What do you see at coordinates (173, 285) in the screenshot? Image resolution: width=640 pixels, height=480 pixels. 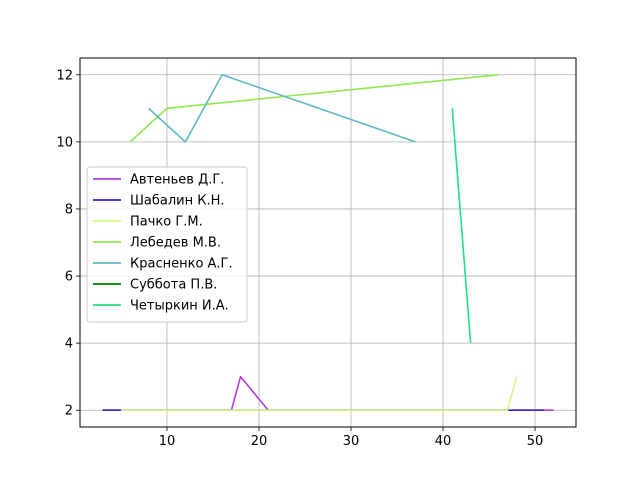 I see `legend-label: Суббота П.В.` at bounding box center [173, 285].